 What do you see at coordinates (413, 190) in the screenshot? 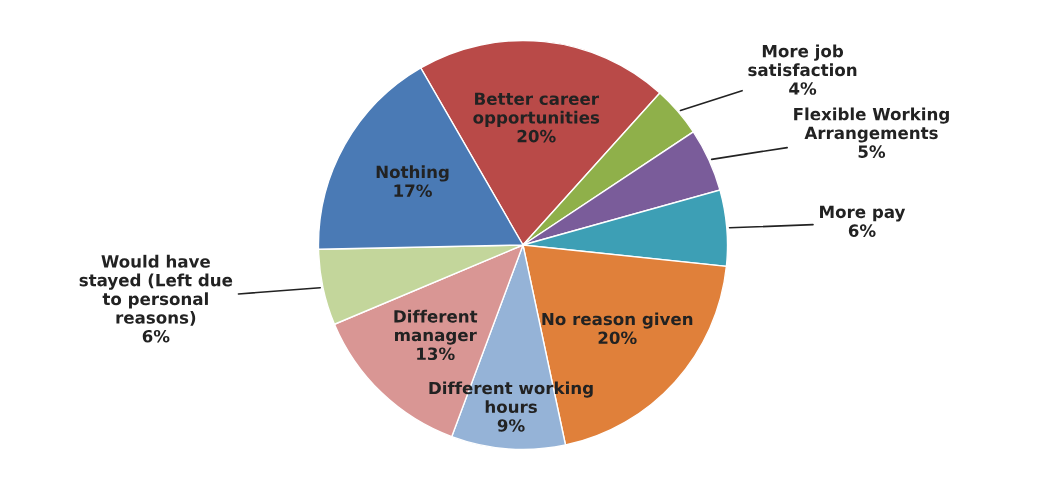
I see `data-label: 17%` at bounding box center [413, 190].